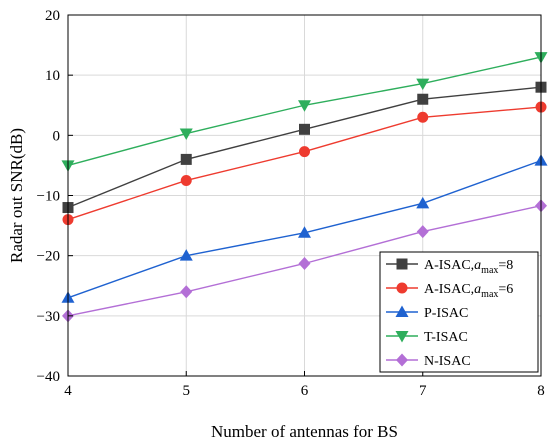 Image resolution: width=550 pixels, height=444 pixels. I want to click on y-tick-label: 0, so click(57, 136).